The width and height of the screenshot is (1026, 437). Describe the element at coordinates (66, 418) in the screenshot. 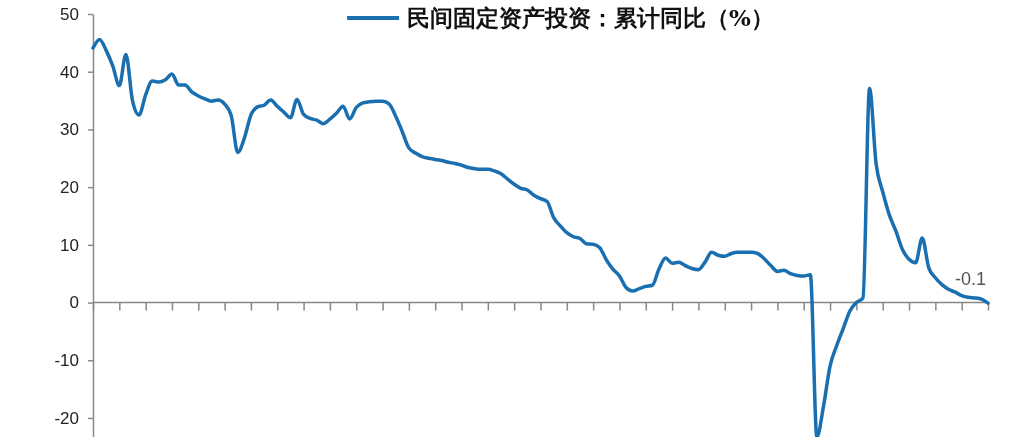

I see `y-tick-label: -20` at that location.